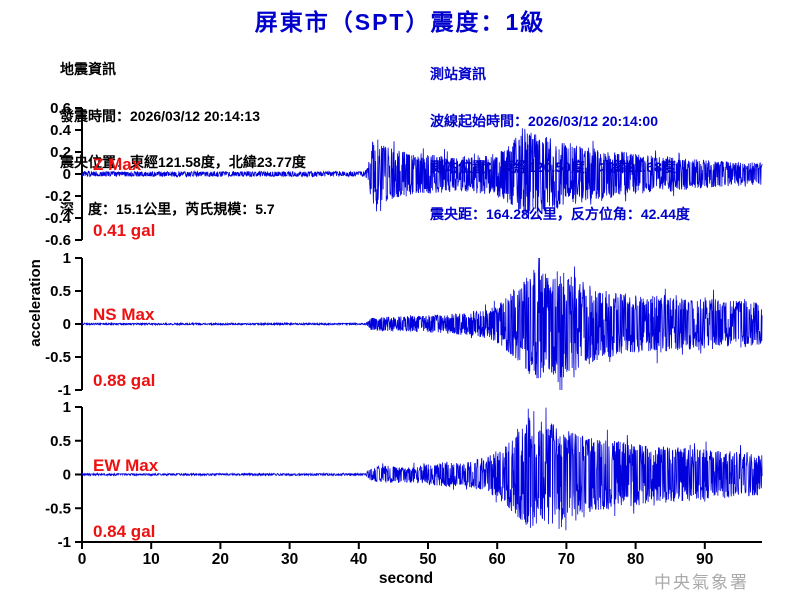 The image size is (800, 600). What do you see at coordinates (64, 390) in the screenshot?
I see `ns-y-tick-label: -1` at bounding box center [64, 390].